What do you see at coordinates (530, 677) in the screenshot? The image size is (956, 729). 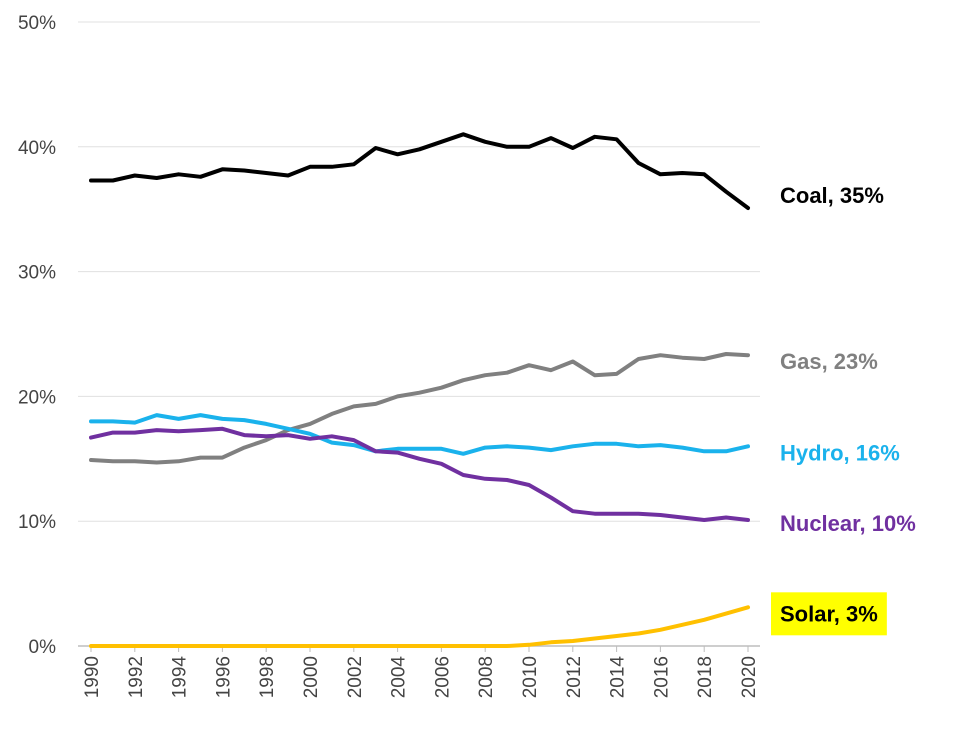 I see `x-tick-label: 2010` at bounding box center [530, 677].